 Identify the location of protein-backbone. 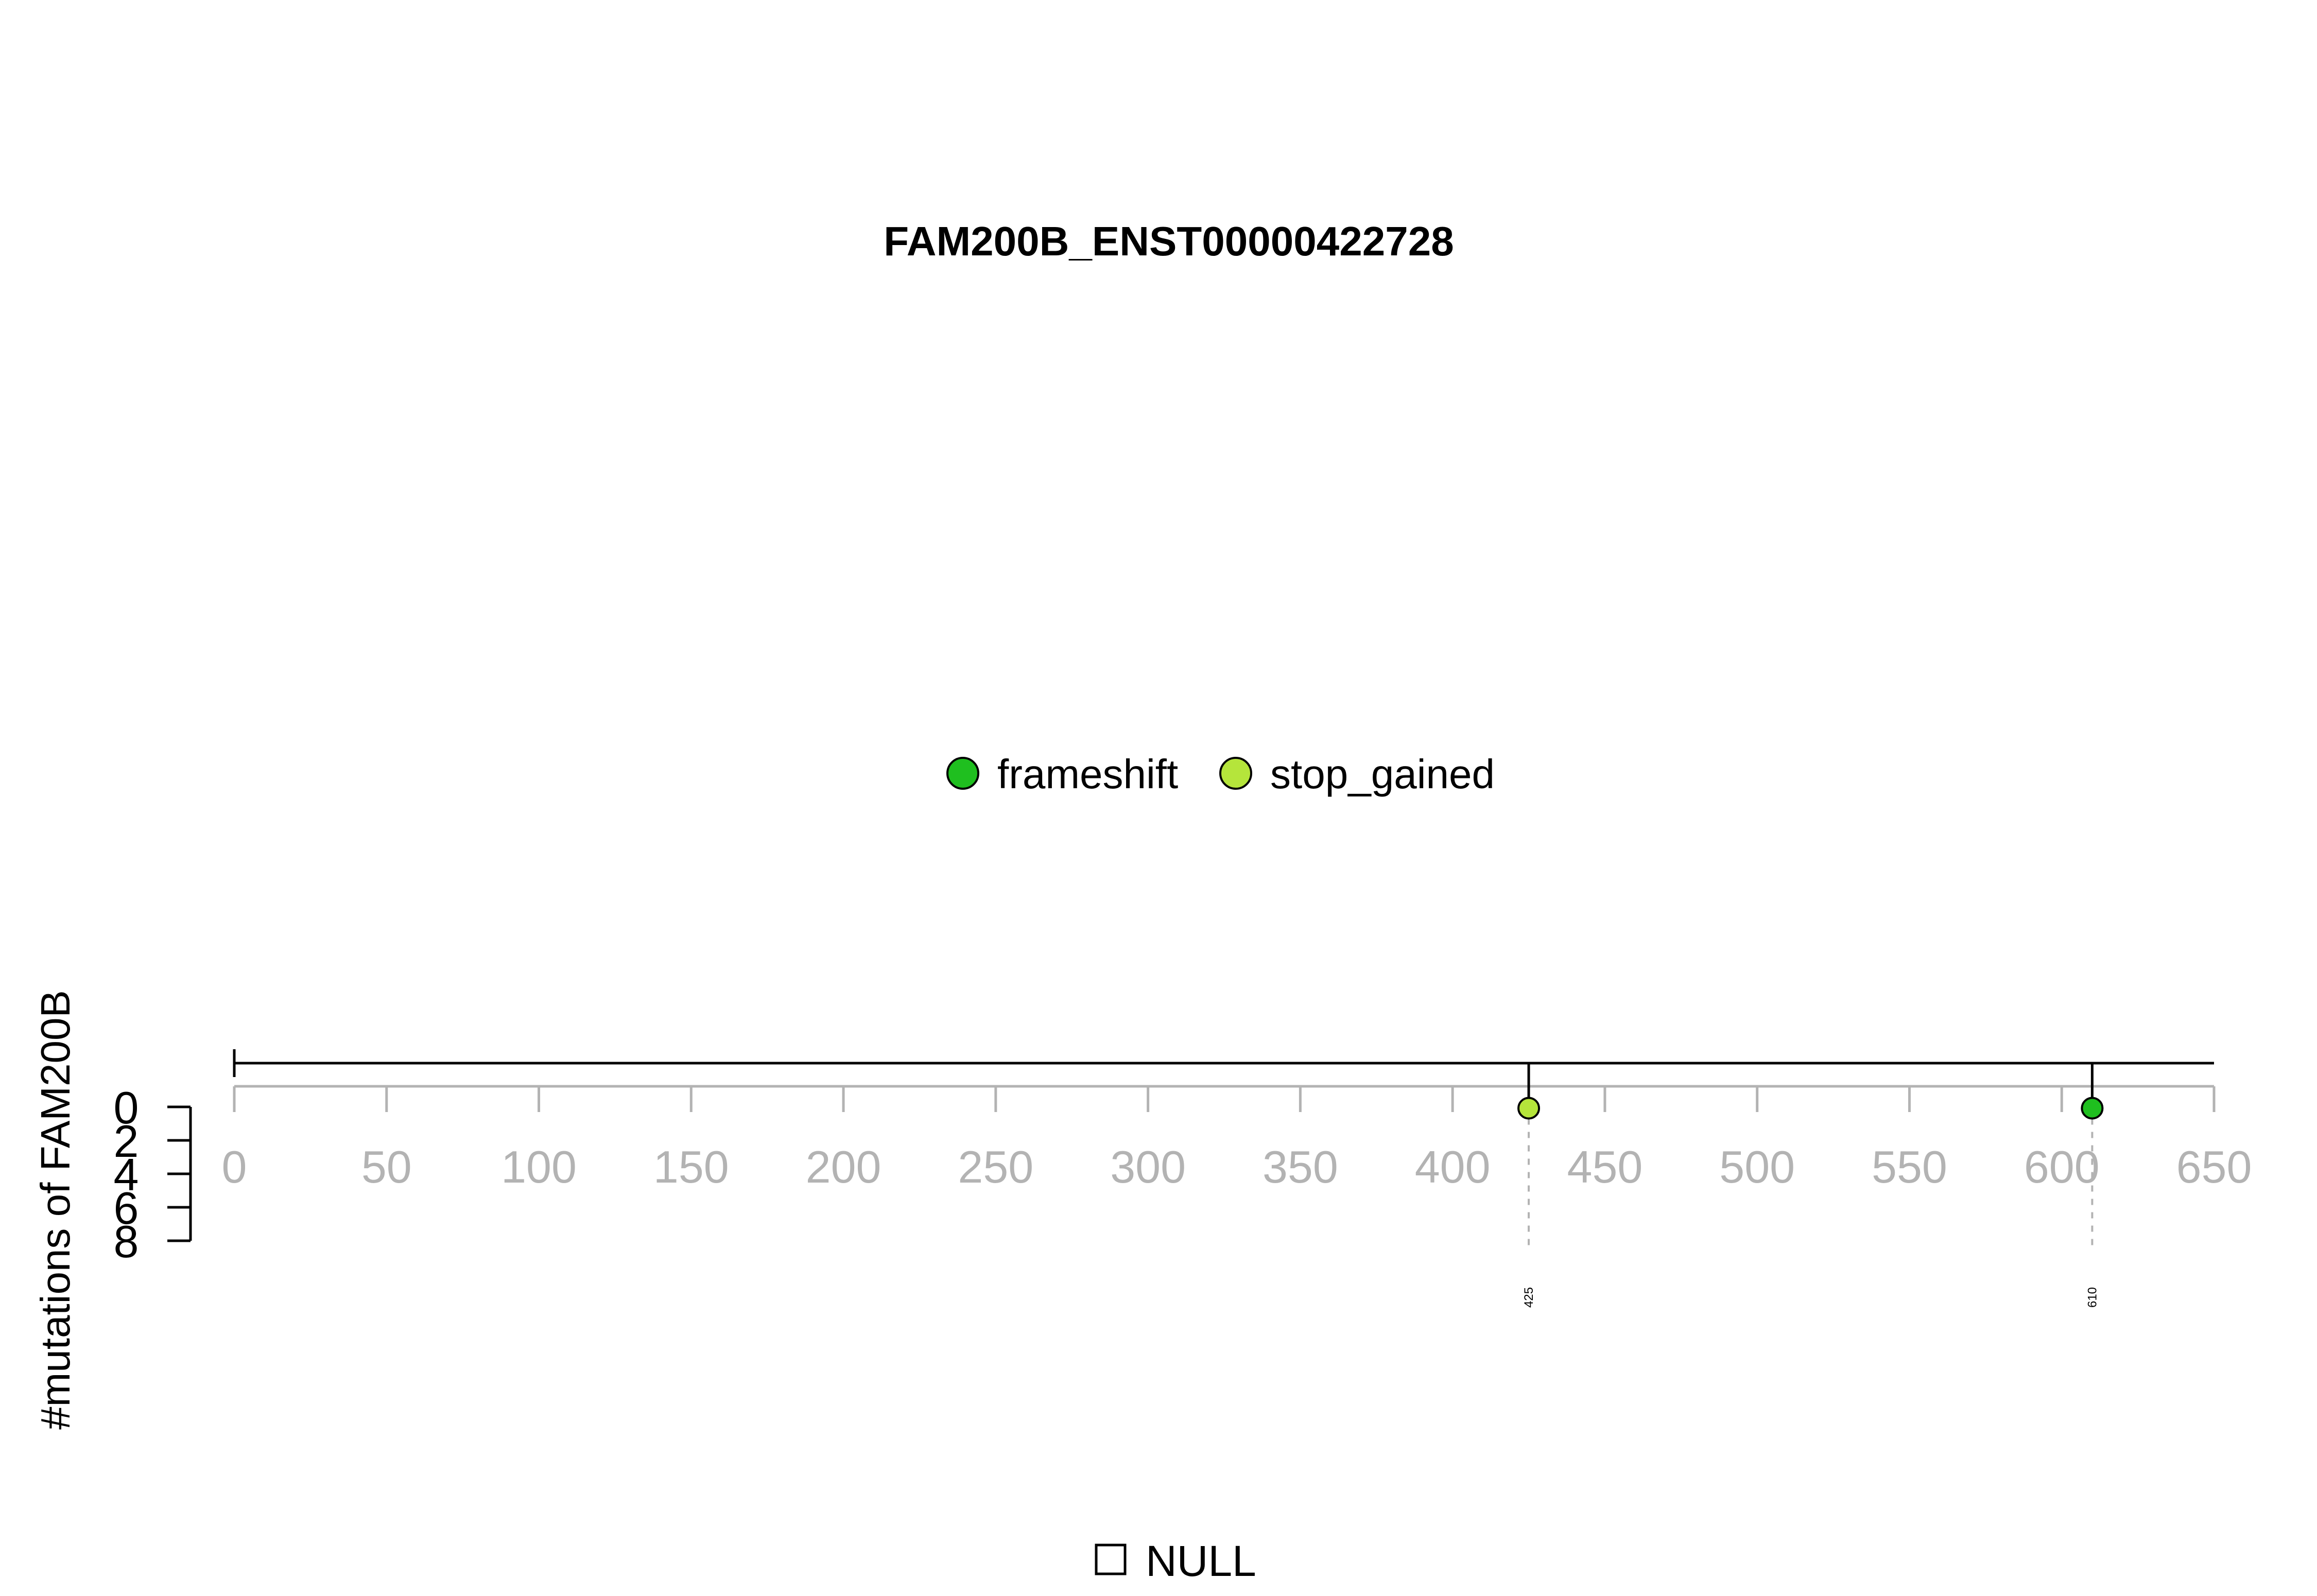
(1223, 1063).